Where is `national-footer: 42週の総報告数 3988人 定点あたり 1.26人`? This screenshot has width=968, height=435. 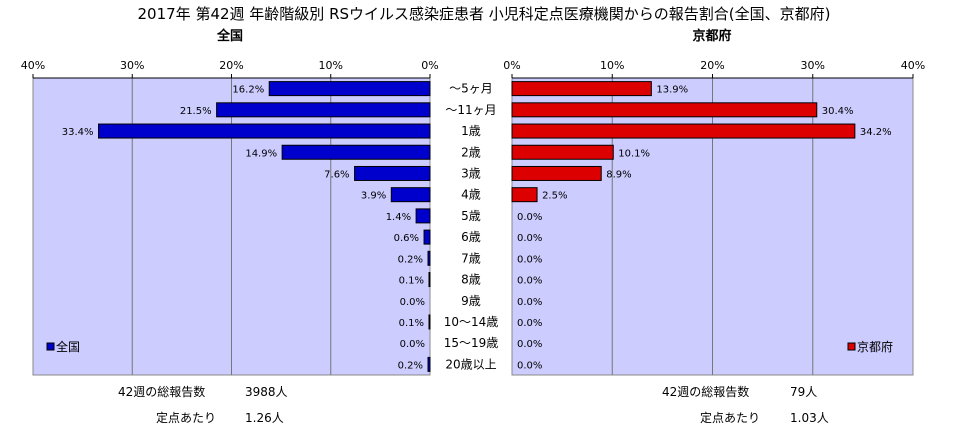
national-footer: 42週の総報告数 3988人 定点あたり 1.26人 is located at coordinates (203, 404).